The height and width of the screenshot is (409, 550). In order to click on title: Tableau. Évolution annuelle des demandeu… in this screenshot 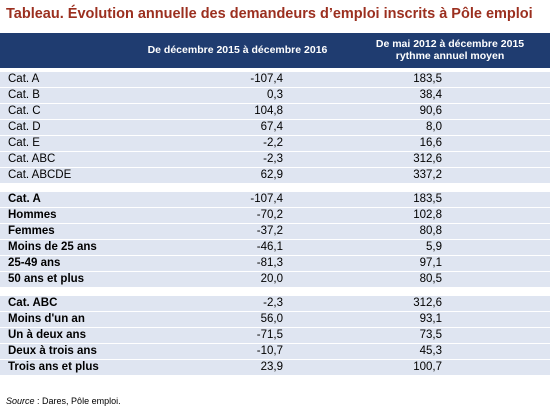, I will do `click(269, 14)`.